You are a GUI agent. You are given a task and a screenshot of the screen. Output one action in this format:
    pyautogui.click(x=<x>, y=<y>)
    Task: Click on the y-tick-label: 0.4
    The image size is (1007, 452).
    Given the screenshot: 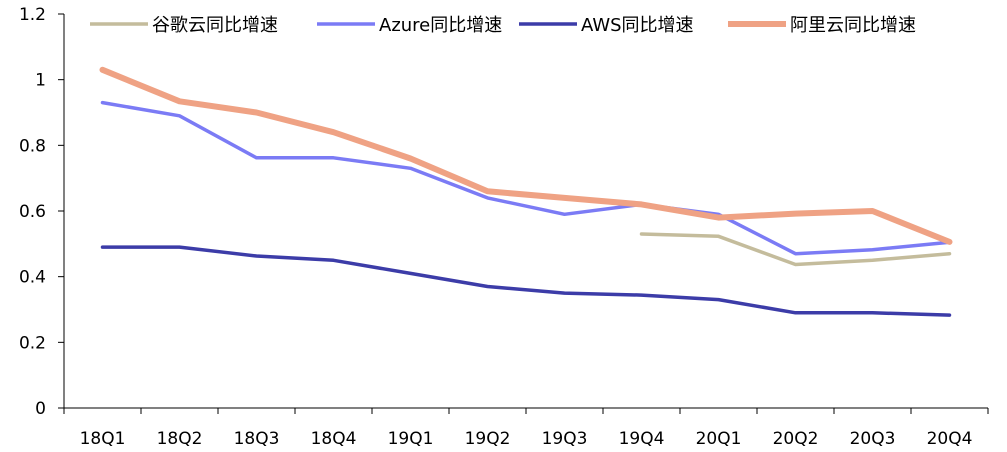 What is the action you would take?
    pyautogui.click(x=32, y=278)
    